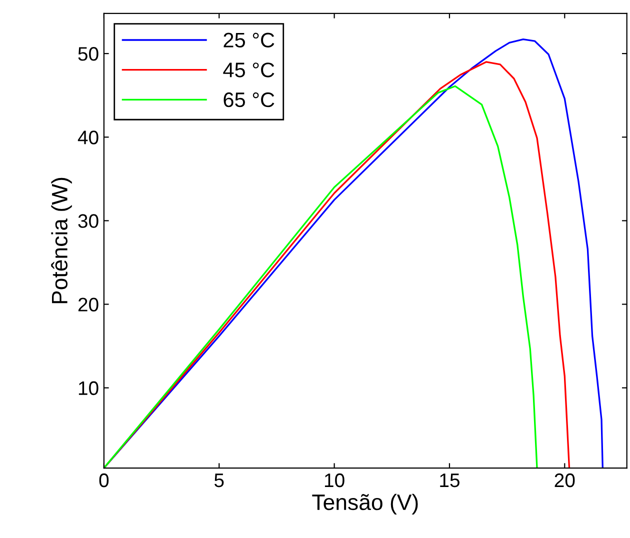 This screenshot has height=538, width=630. I want to click on y-tick-label: 30, so click(88, 221).